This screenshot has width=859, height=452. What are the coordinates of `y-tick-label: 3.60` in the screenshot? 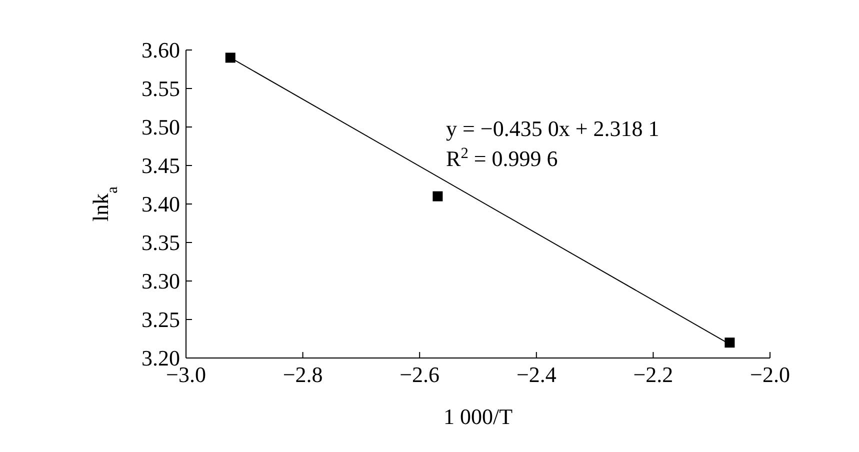 It's located at (161, 50).